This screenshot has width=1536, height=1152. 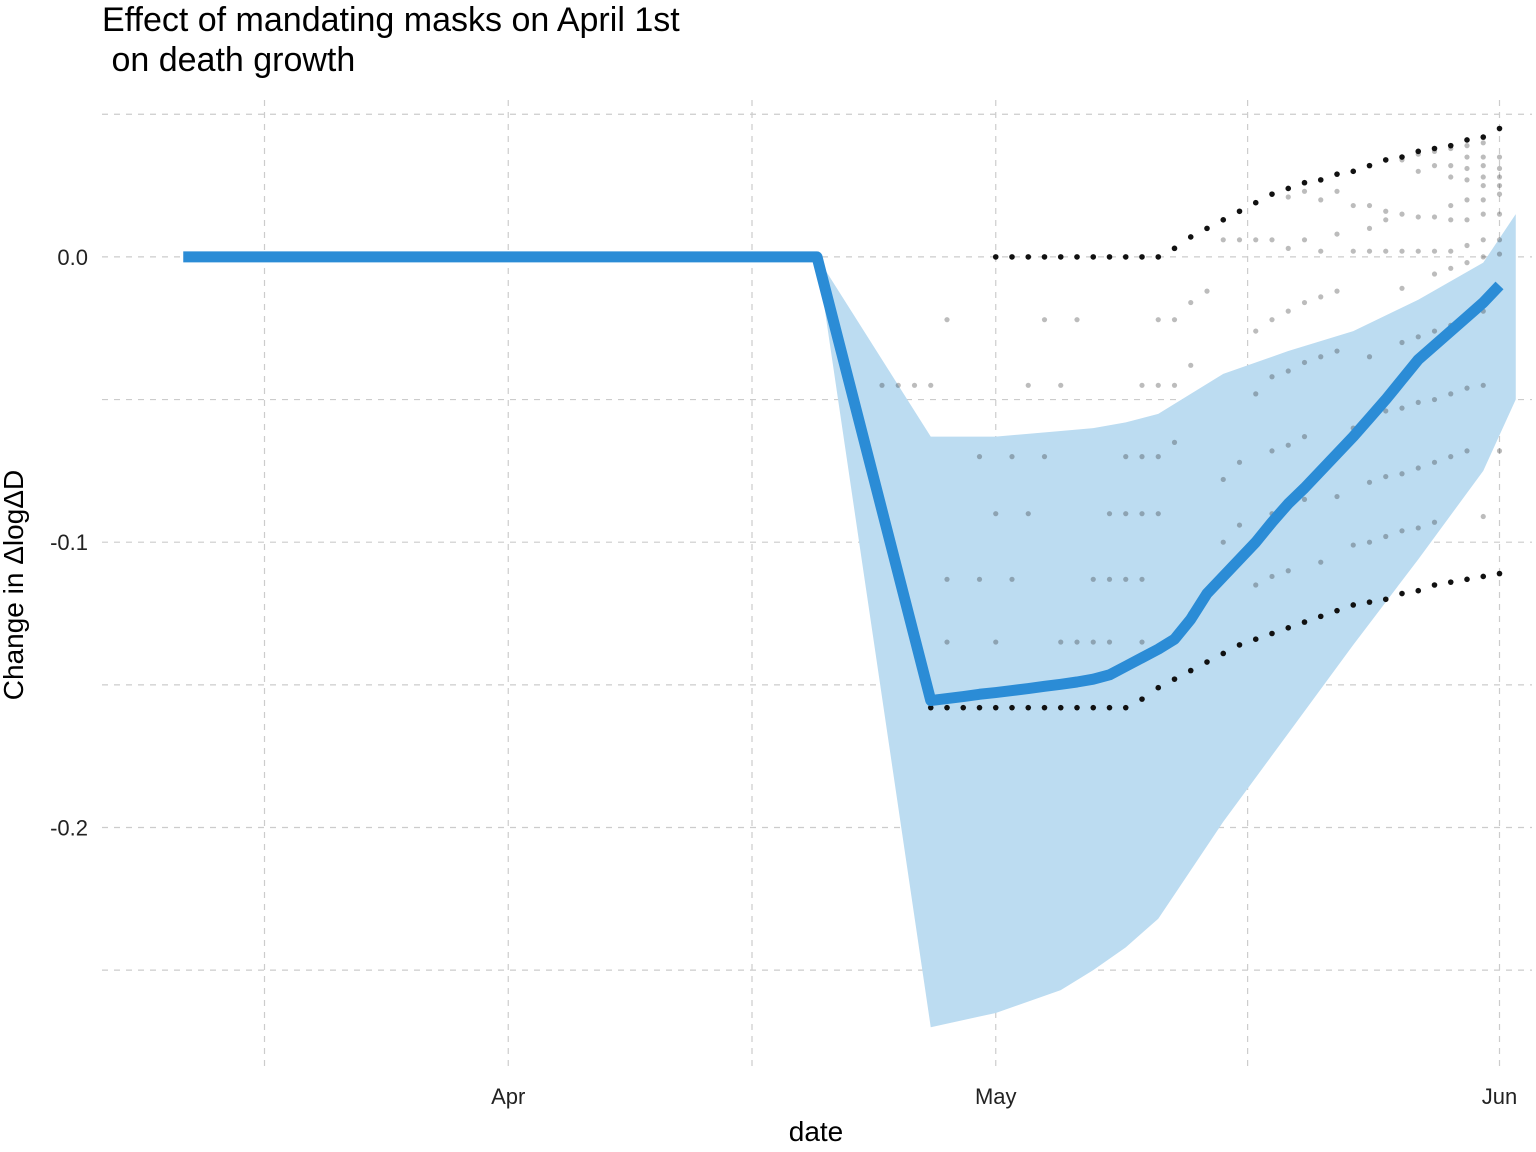 What do you see at coordinates (14, 585) in the screenshot?
I see `y-axis-title: Change in ΔlogΔD` at bounding box center [14, 585].